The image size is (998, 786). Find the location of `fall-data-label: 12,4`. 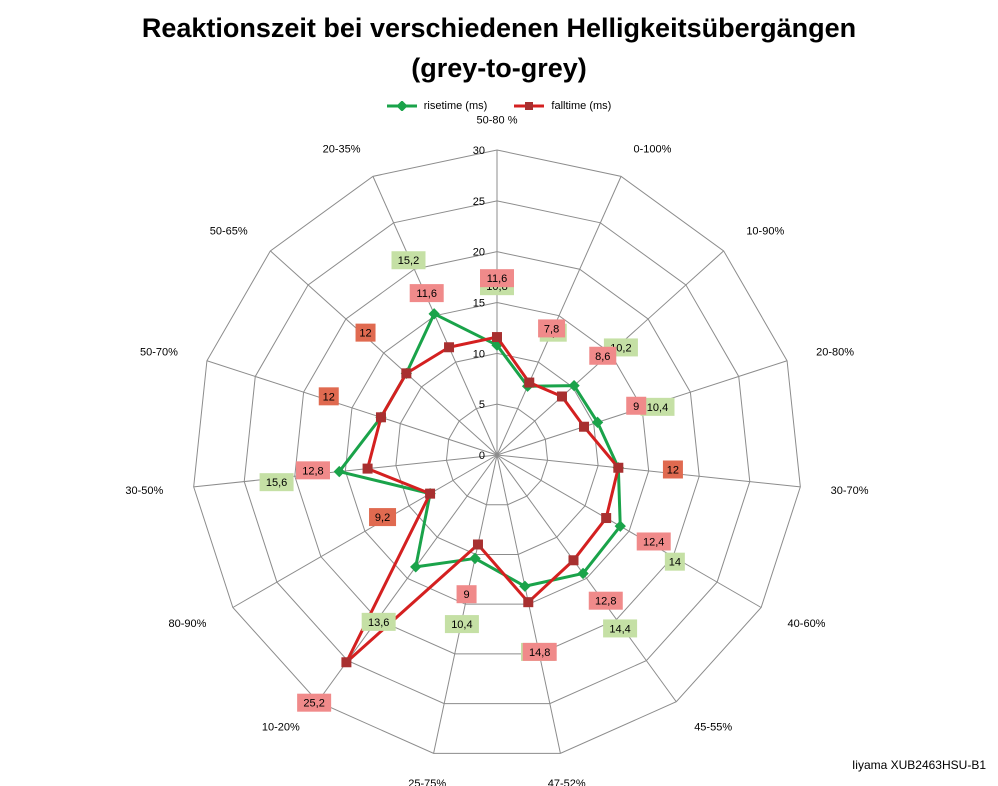

fall-data-label: 12,4 is located at coordinates (653, 542).